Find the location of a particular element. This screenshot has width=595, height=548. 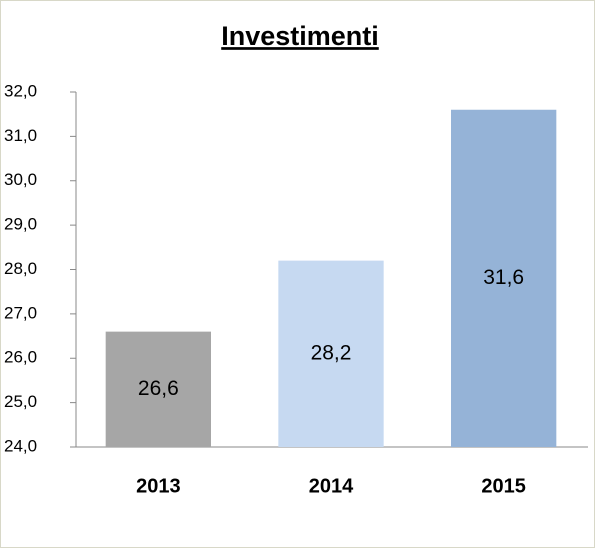

y-tick-label: 31,0 is located at coordinates (20, 135).